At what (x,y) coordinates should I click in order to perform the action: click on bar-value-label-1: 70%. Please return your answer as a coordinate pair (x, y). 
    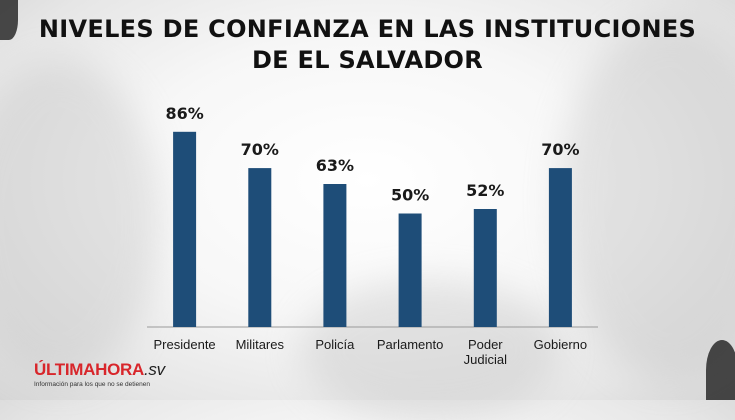
    Looking at the image, I should click on (260, 149).